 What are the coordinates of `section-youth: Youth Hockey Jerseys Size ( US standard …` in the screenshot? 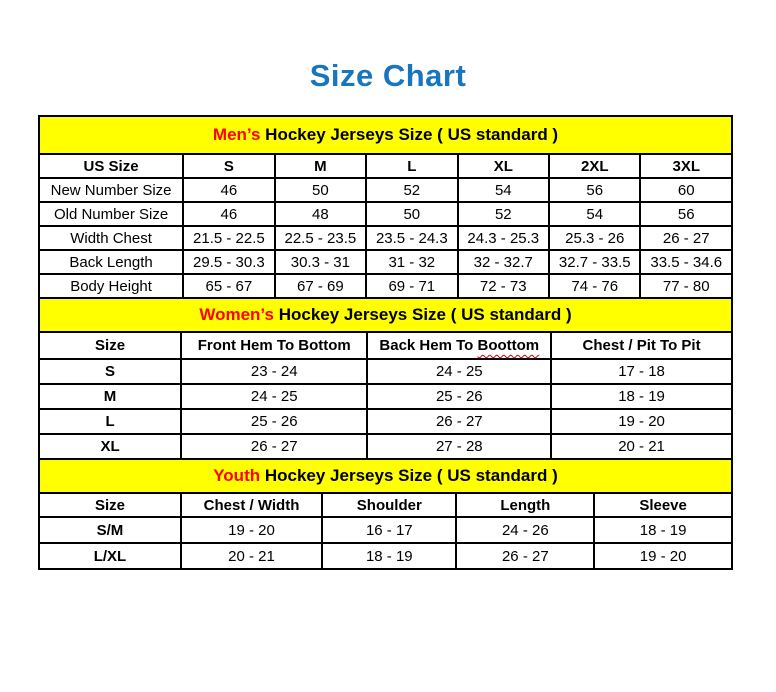 It's located at (385, 514).